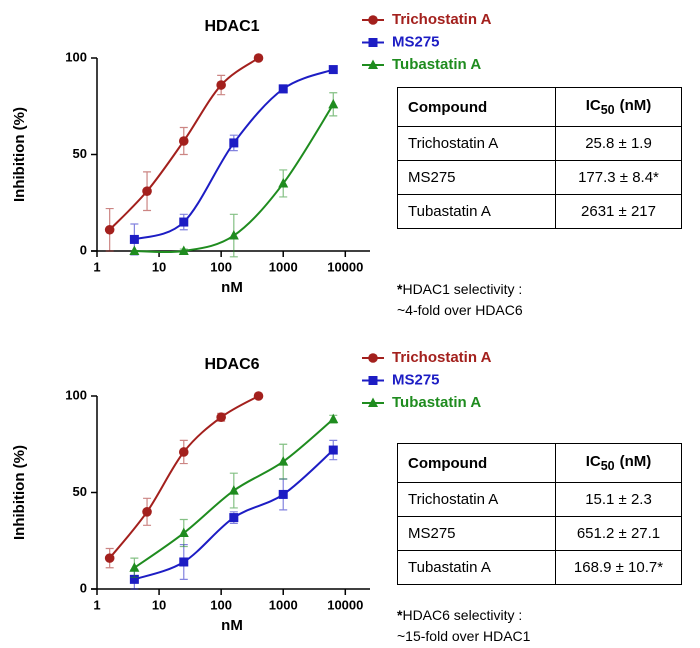 The height and width of the screenshot is (648, 700). What do you see at coordinates (618, 177) in the screenshot?
I see `value-cell: 177.3 ± 8.4*` at bounding box center [618, 177].